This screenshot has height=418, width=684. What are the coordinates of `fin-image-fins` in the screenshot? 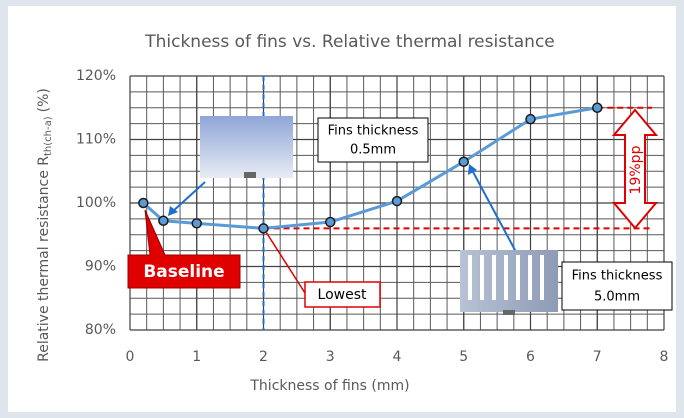 It's located at (506, 277).